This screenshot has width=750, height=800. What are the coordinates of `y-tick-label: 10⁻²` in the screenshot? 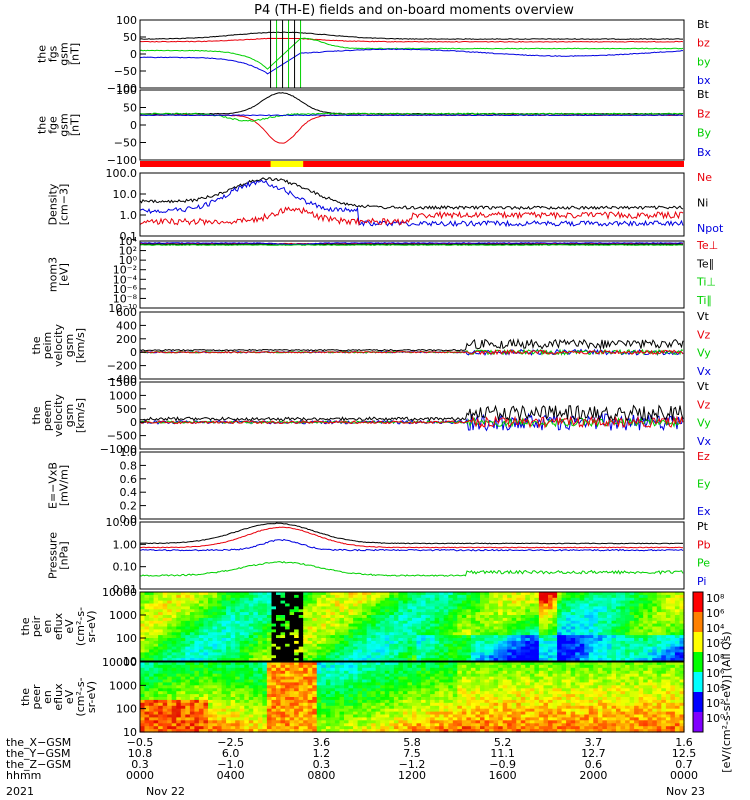 It's located at (125, 270).